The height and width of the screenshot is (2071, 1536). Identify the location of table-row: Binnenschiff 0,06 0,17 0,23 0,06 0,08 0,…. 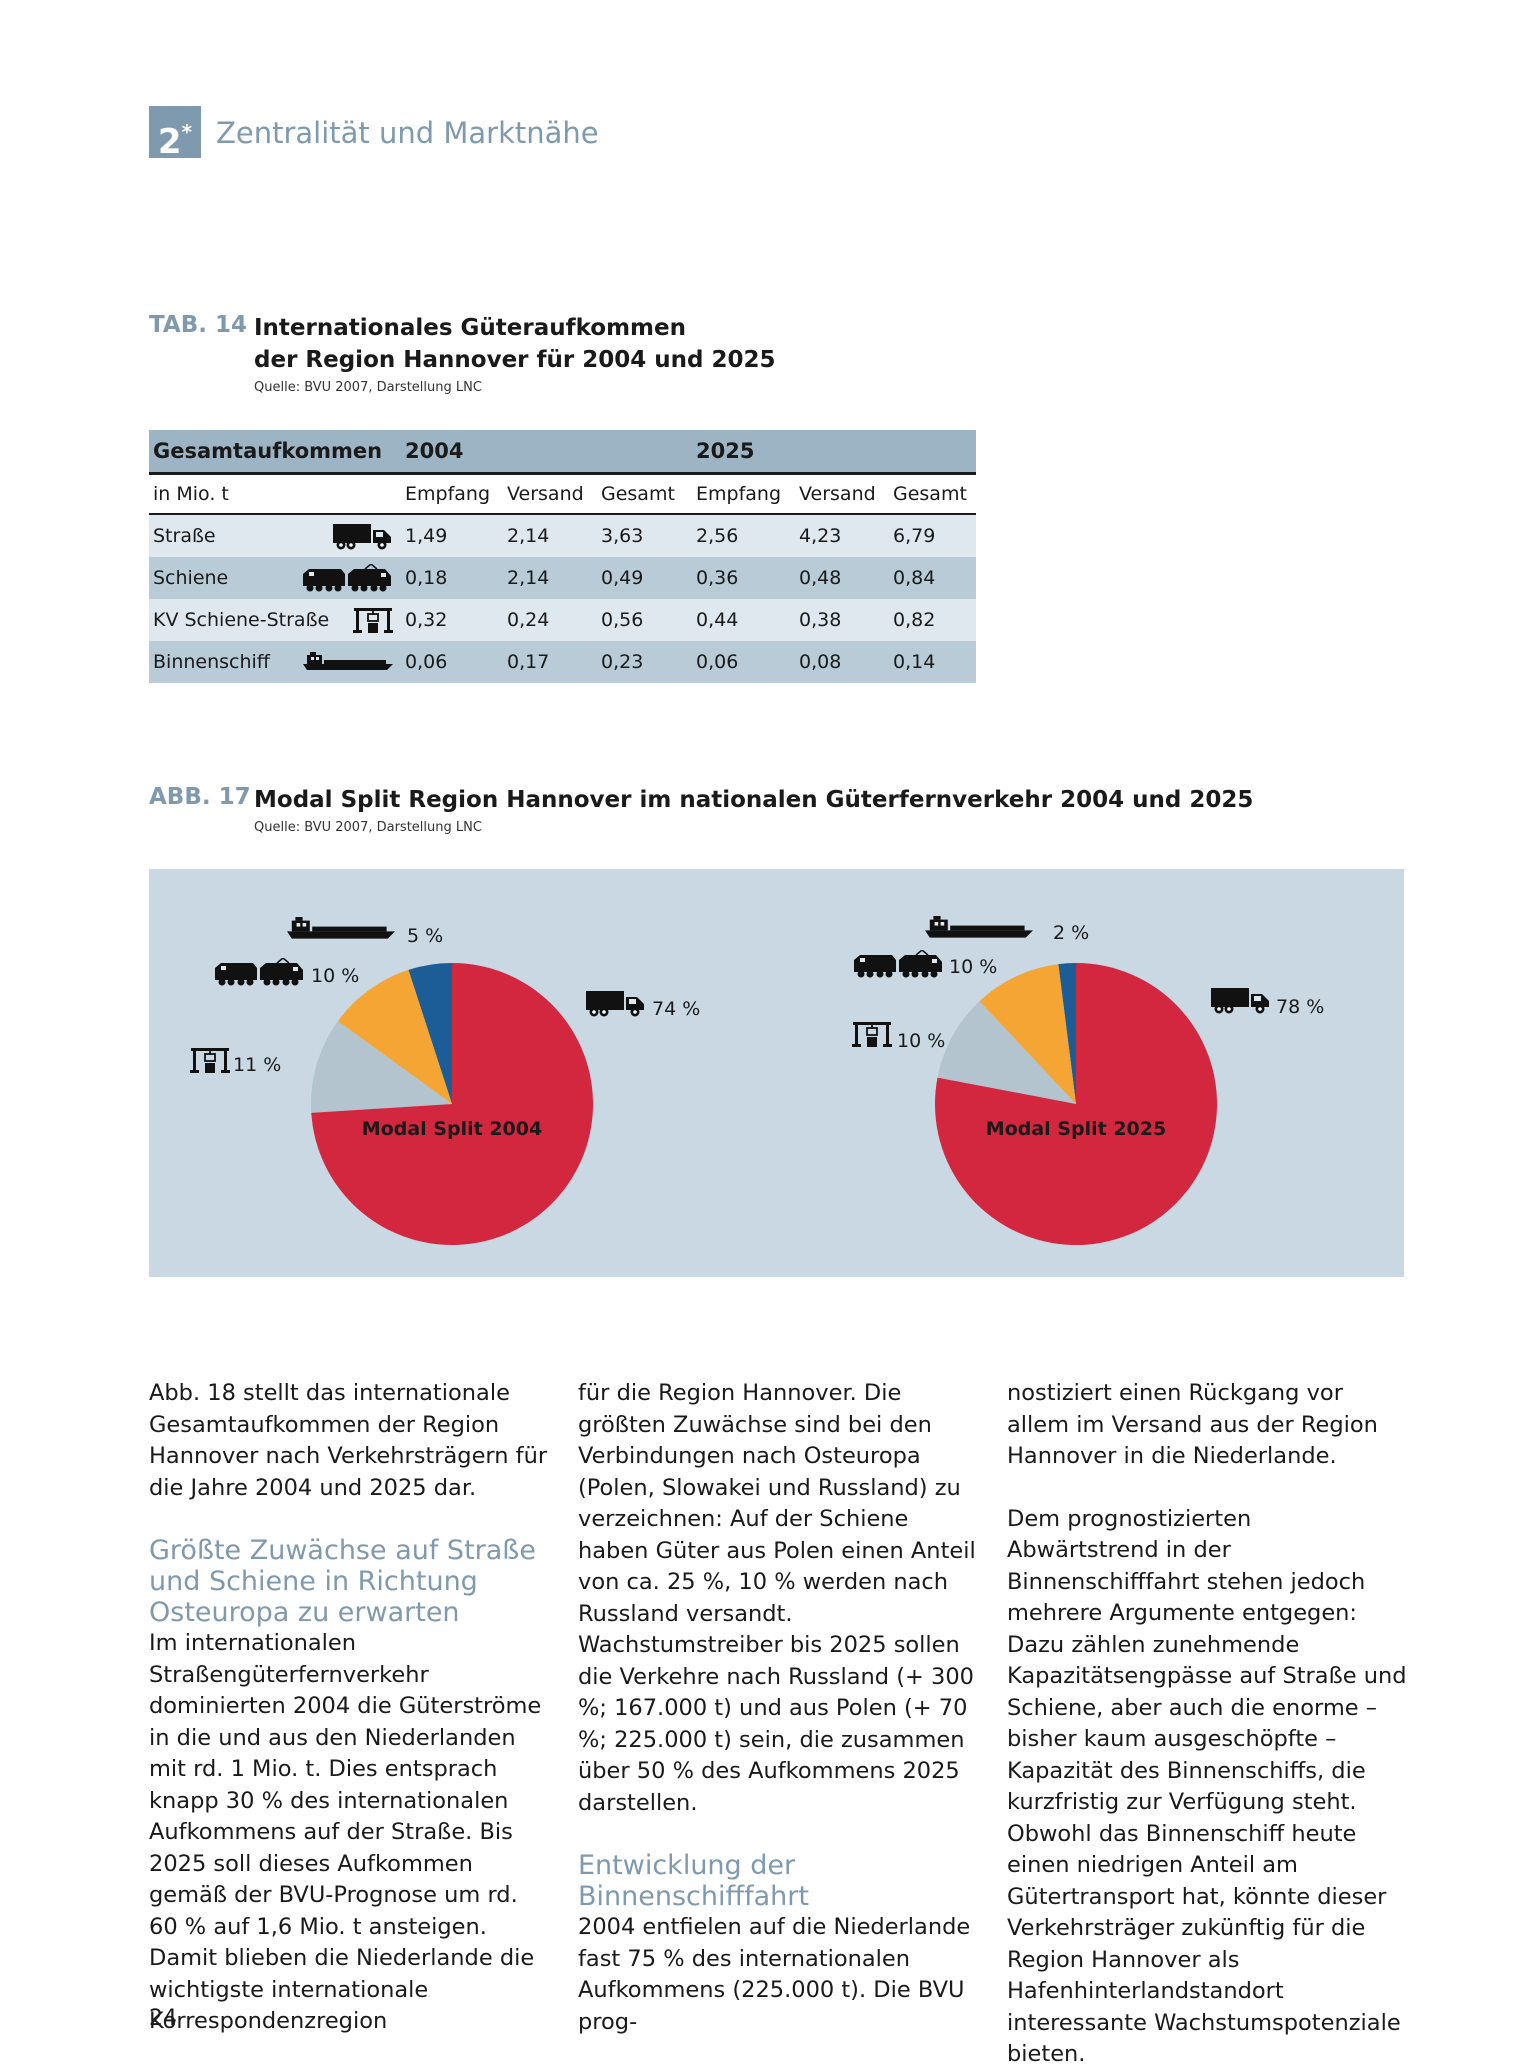
(562, 662).